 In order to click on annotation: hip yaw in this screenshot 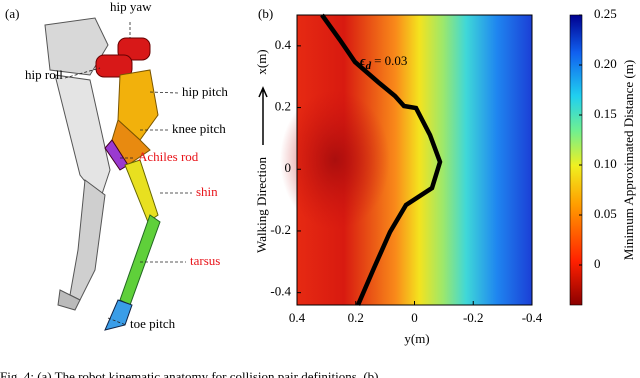, I will do `click(131, 7)`.